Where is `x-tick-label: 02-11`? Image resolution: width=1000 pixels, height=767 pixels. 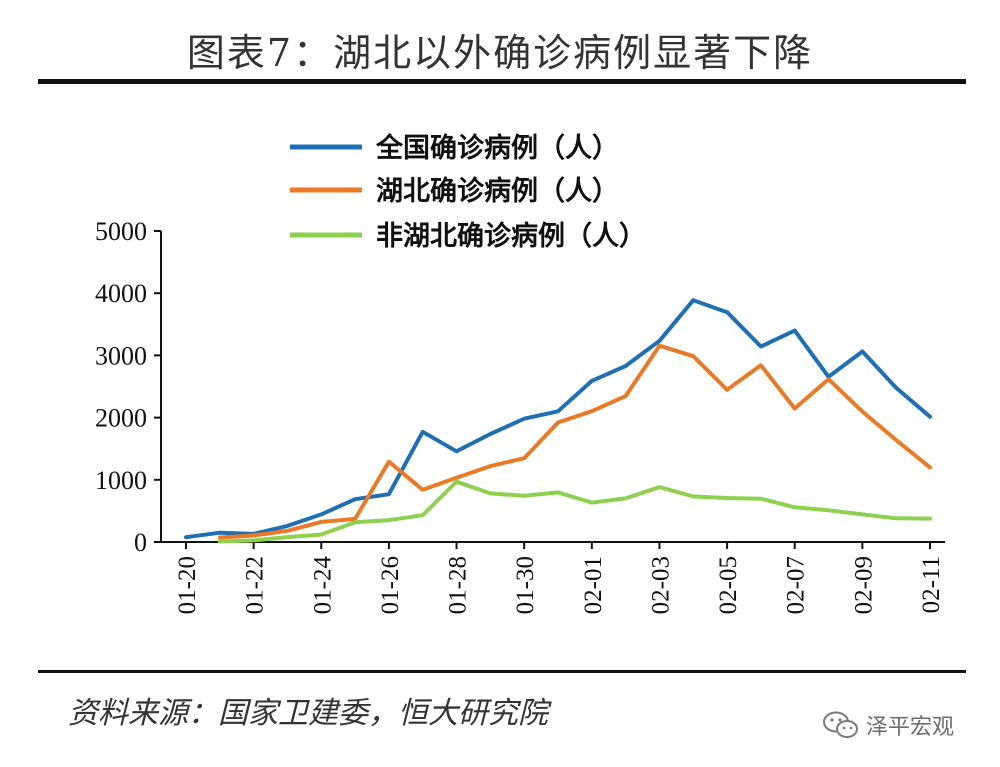 x-tick-label: 02-11 is located at coordinates (931, 584).